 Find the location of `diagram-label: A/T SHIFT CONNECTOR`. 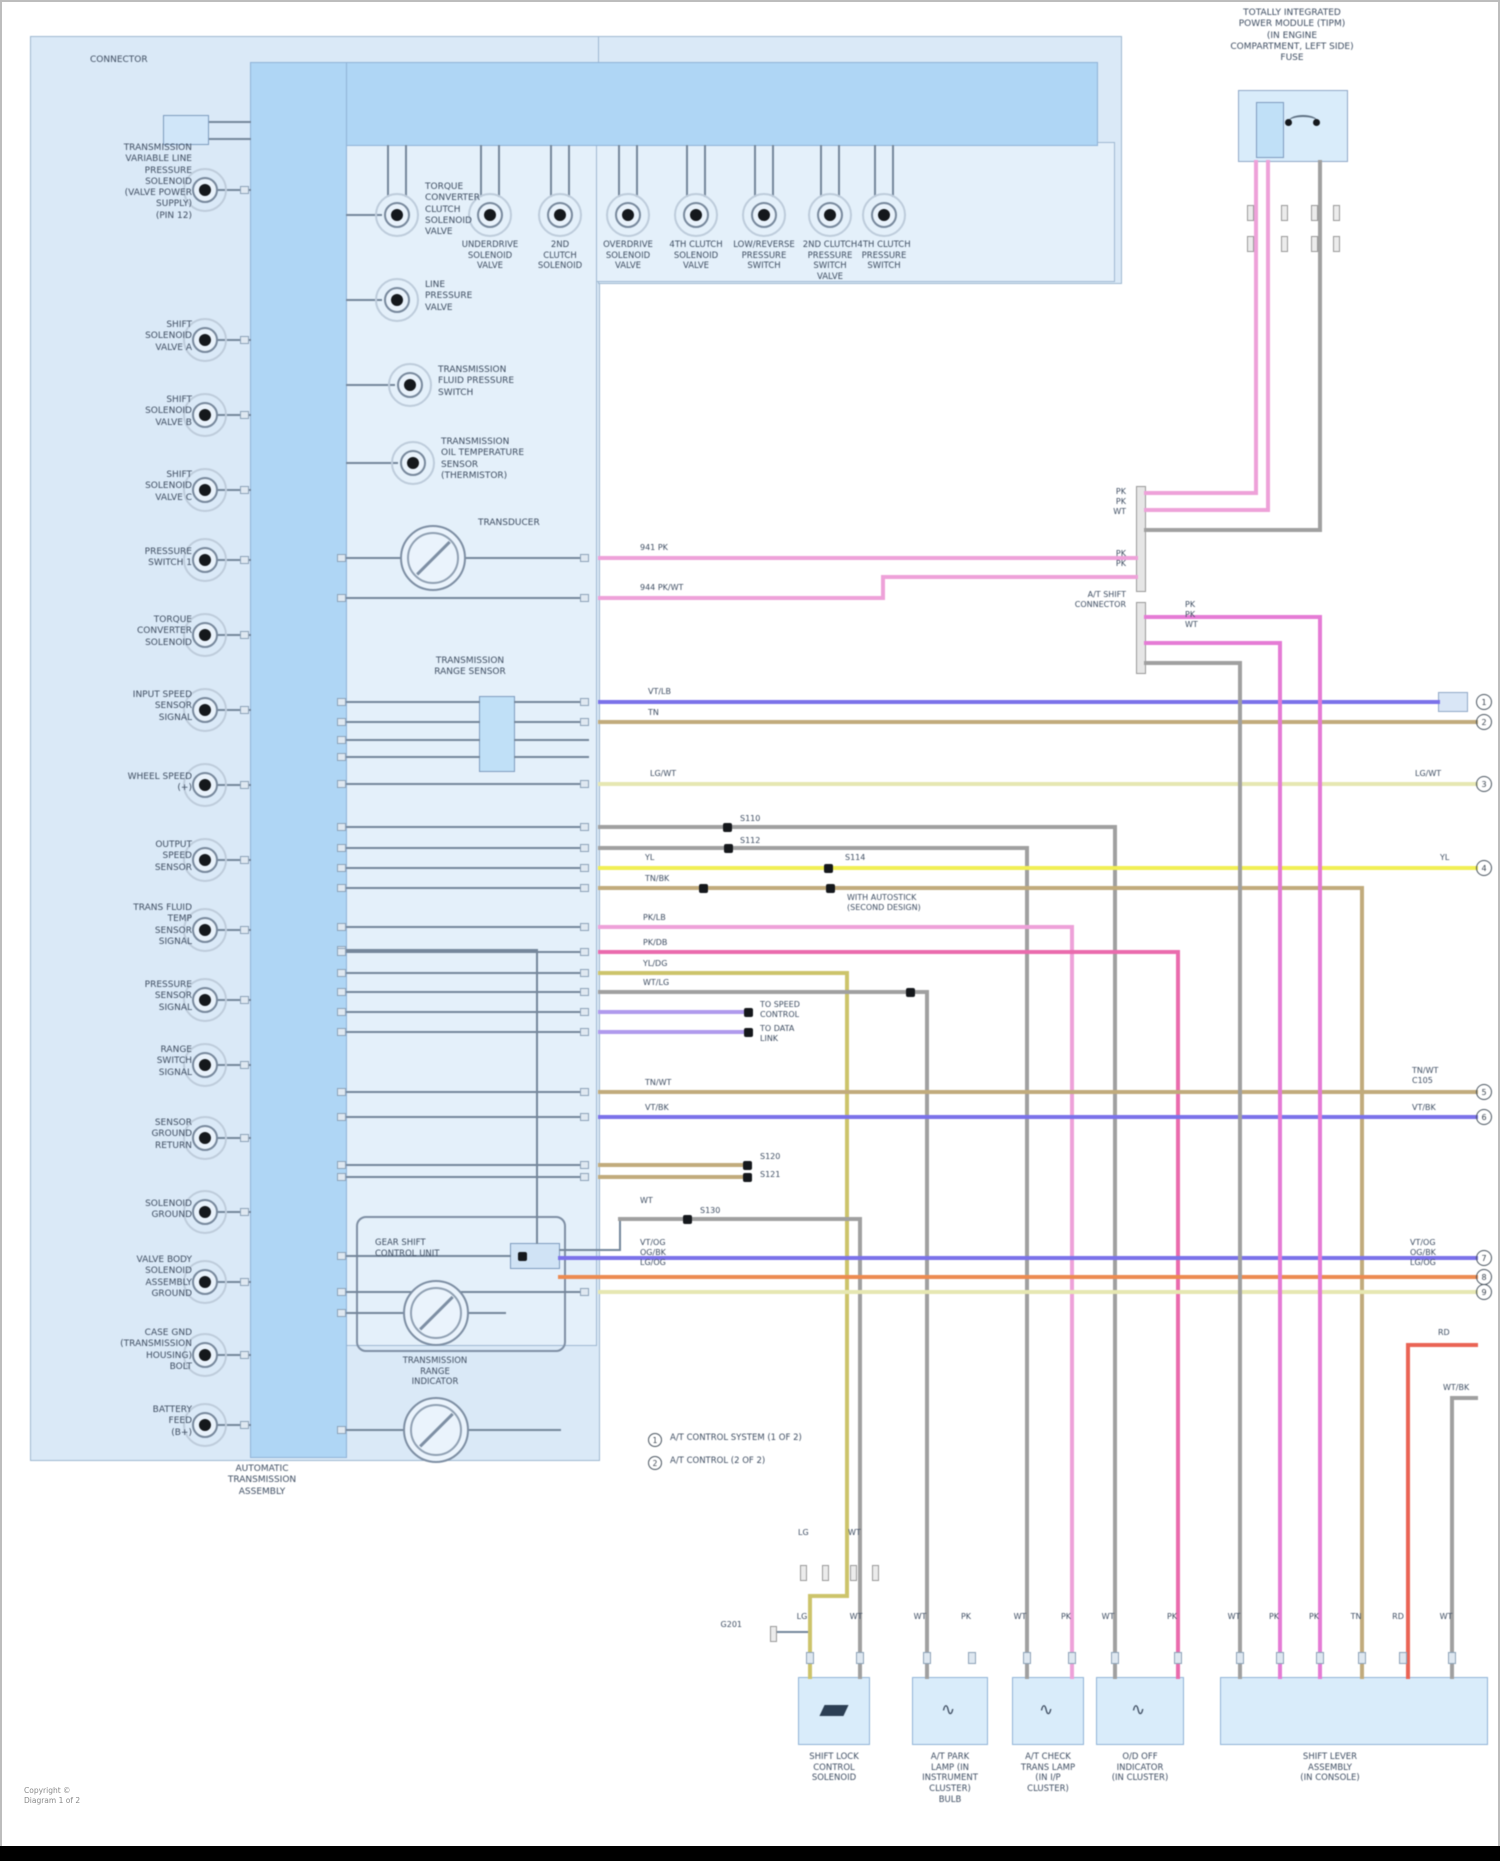

diagram-label: A/T SHIFT CONNECTOR is located at coordinates (1100, 600).